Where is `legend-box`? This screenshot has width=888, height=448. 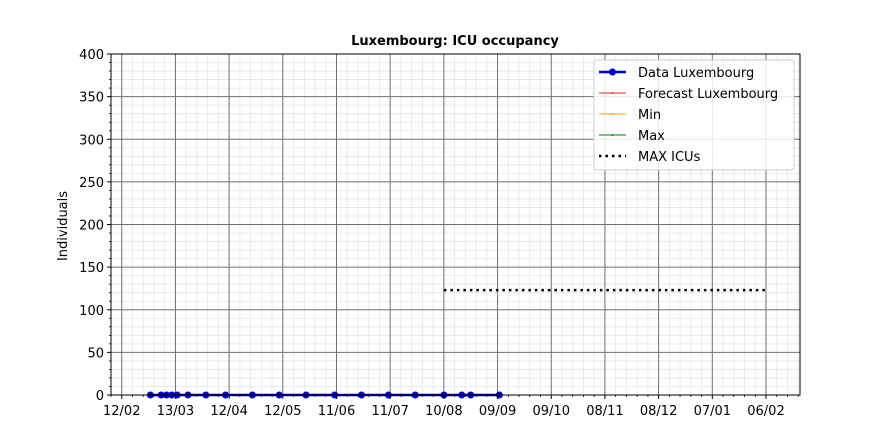
legend-box is located at coordinates (694, 115).